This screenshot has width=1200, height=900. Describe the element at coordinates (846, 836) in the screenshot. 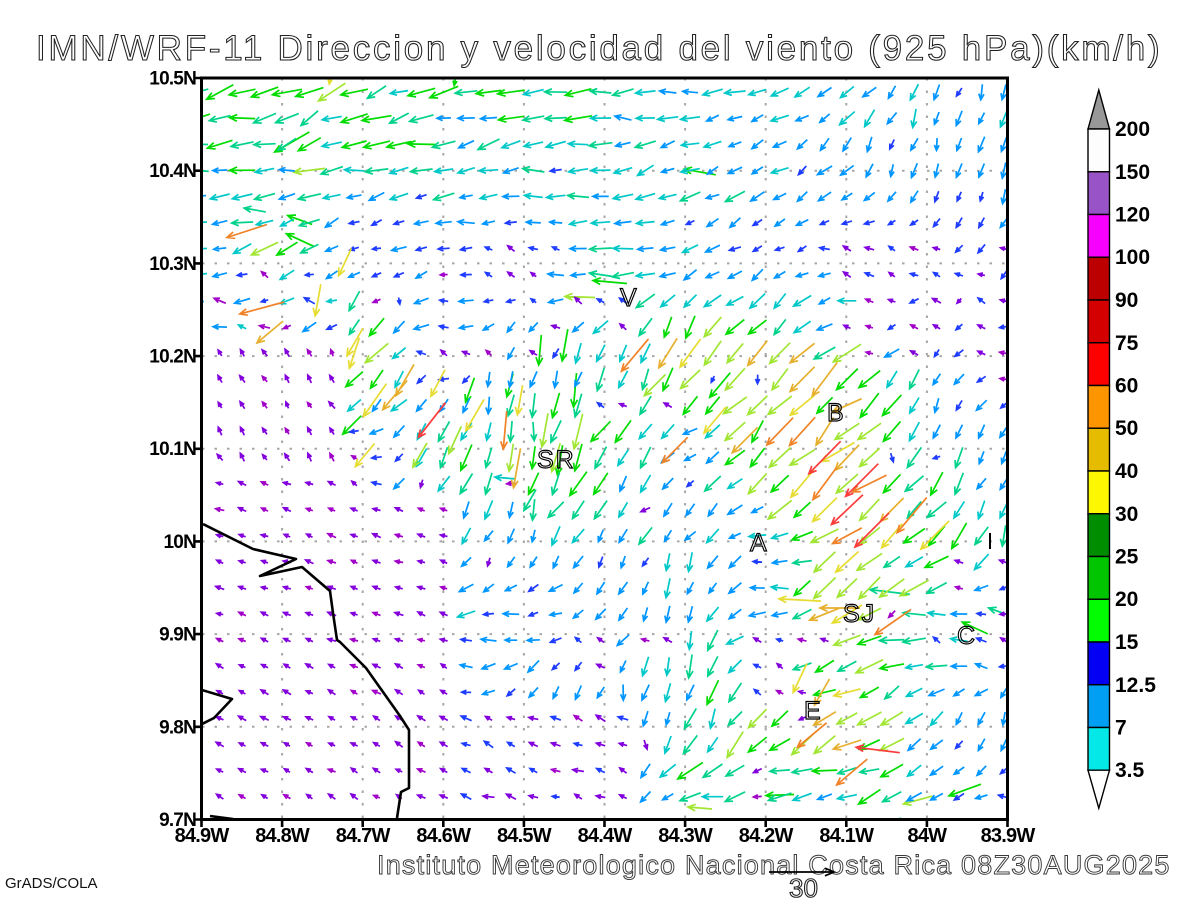

I see `svg-text: 84.1W` at that location.